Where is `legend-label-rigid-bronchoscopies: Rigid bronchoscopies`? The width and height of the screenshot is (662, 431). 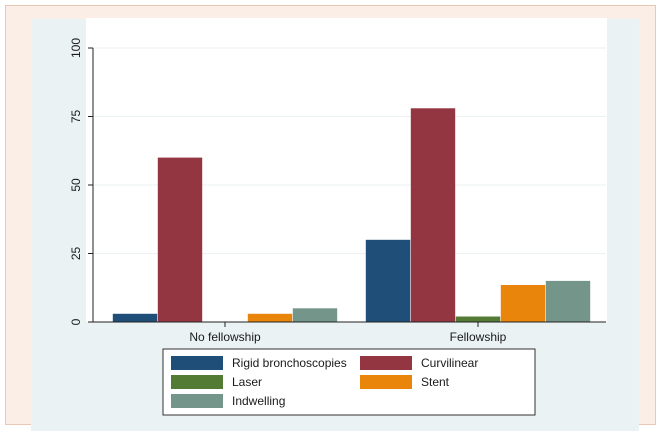 legend-label-rigid-bronchoscopies: Rigid bronchoscopies is located at coordinates (289, 363).